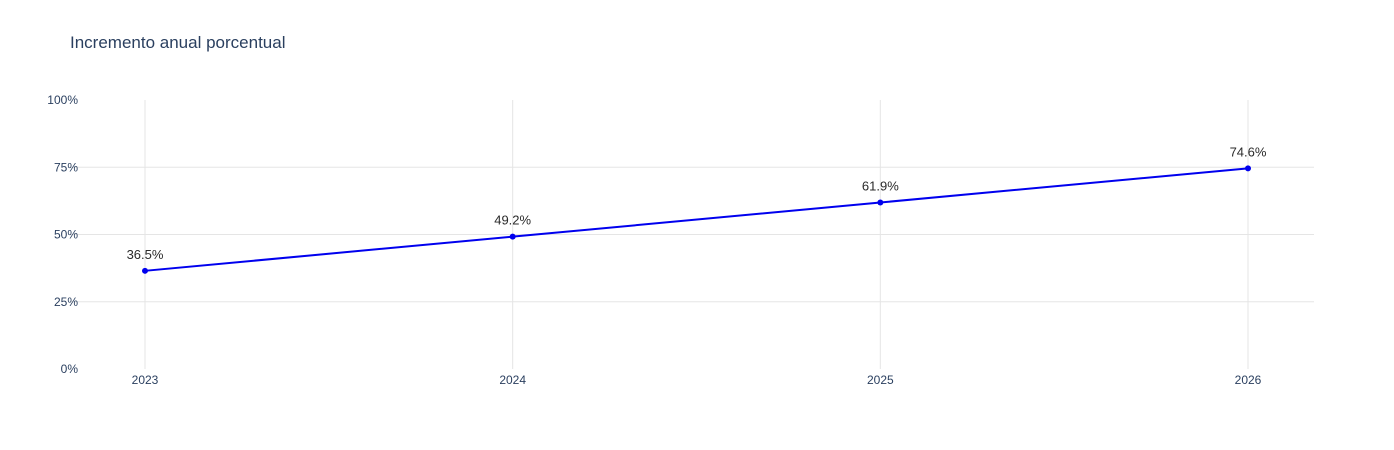  I want to click on x-tick-label: 2026, so click(1248, 380).